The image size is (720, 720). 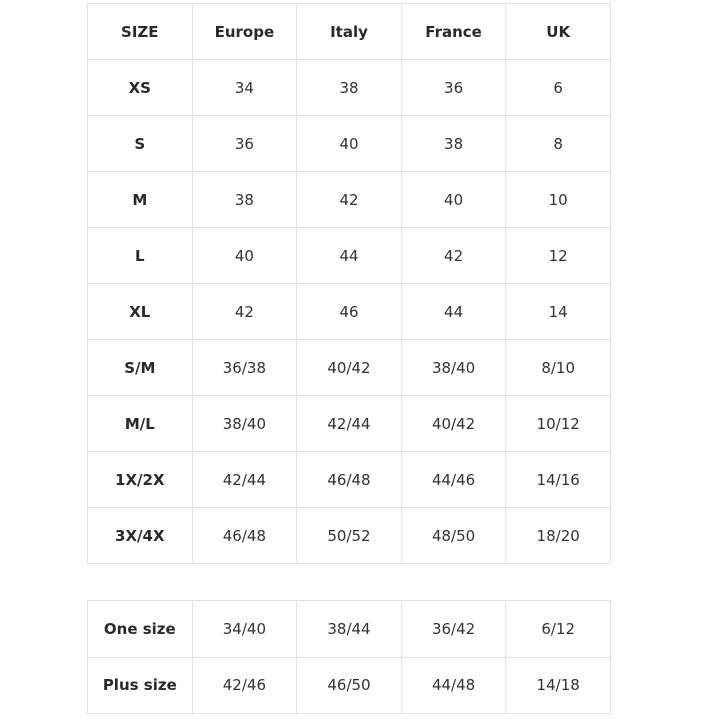 I want to click on table-row: Plus size 42/46 46/50 44/48 14/18, so click(x=349, y=685).